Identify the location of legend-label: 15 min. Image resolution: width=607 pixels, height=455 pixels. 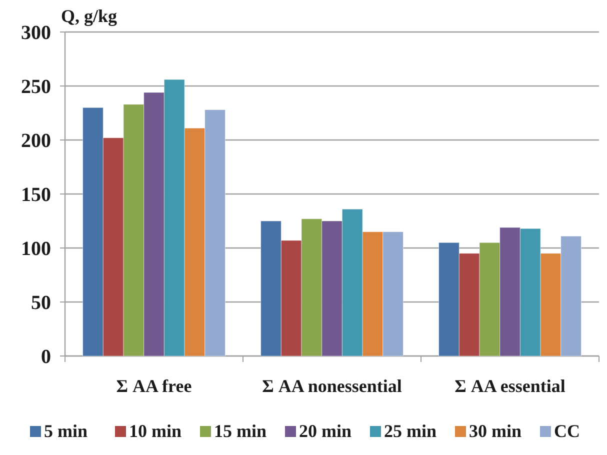
(240, 431).